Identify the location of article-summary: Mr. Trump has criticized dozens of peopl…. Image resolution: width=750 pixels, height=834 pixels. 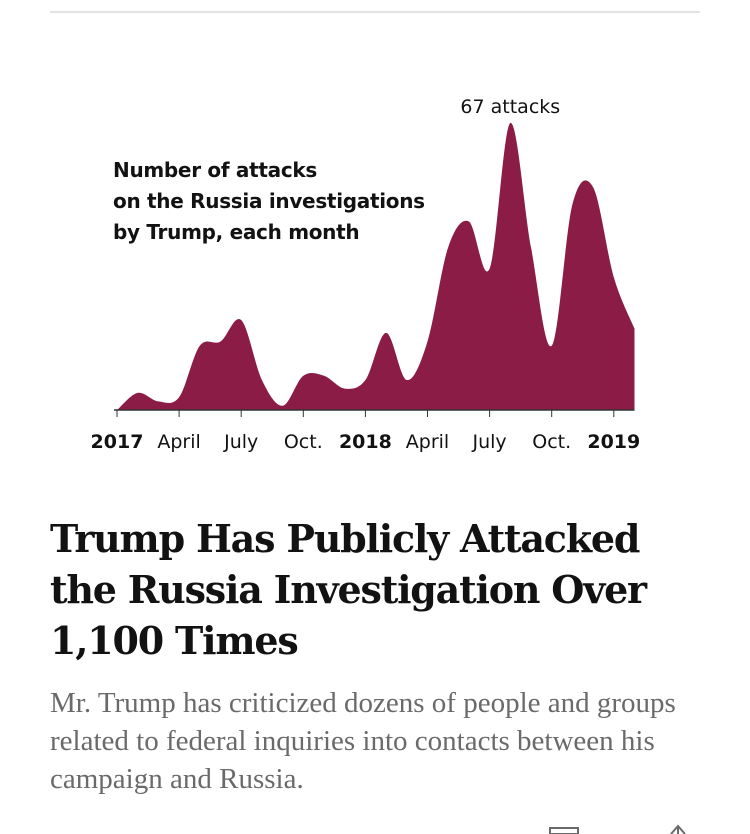
(363, 741).